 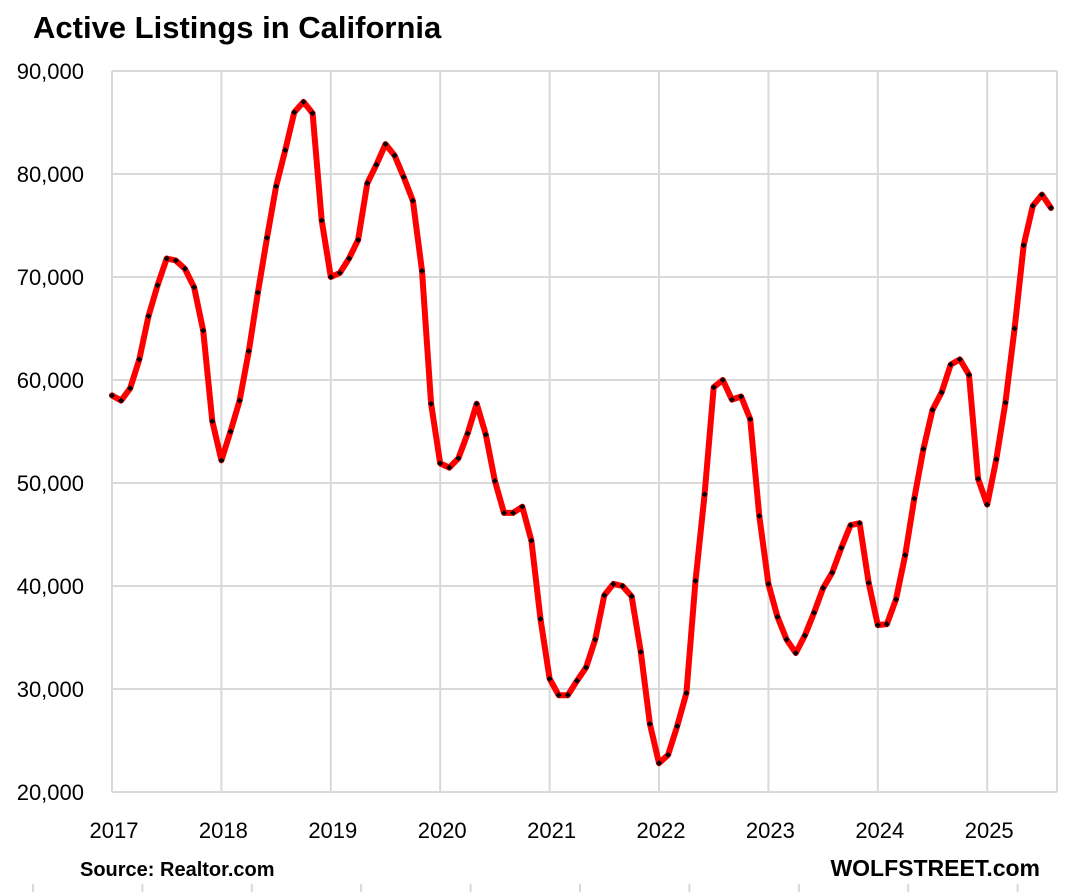 What do you see at coordinates (50, 380) in the screenshot?
I see `y-tick-label: 60,000` at bounding box center [50, 380].